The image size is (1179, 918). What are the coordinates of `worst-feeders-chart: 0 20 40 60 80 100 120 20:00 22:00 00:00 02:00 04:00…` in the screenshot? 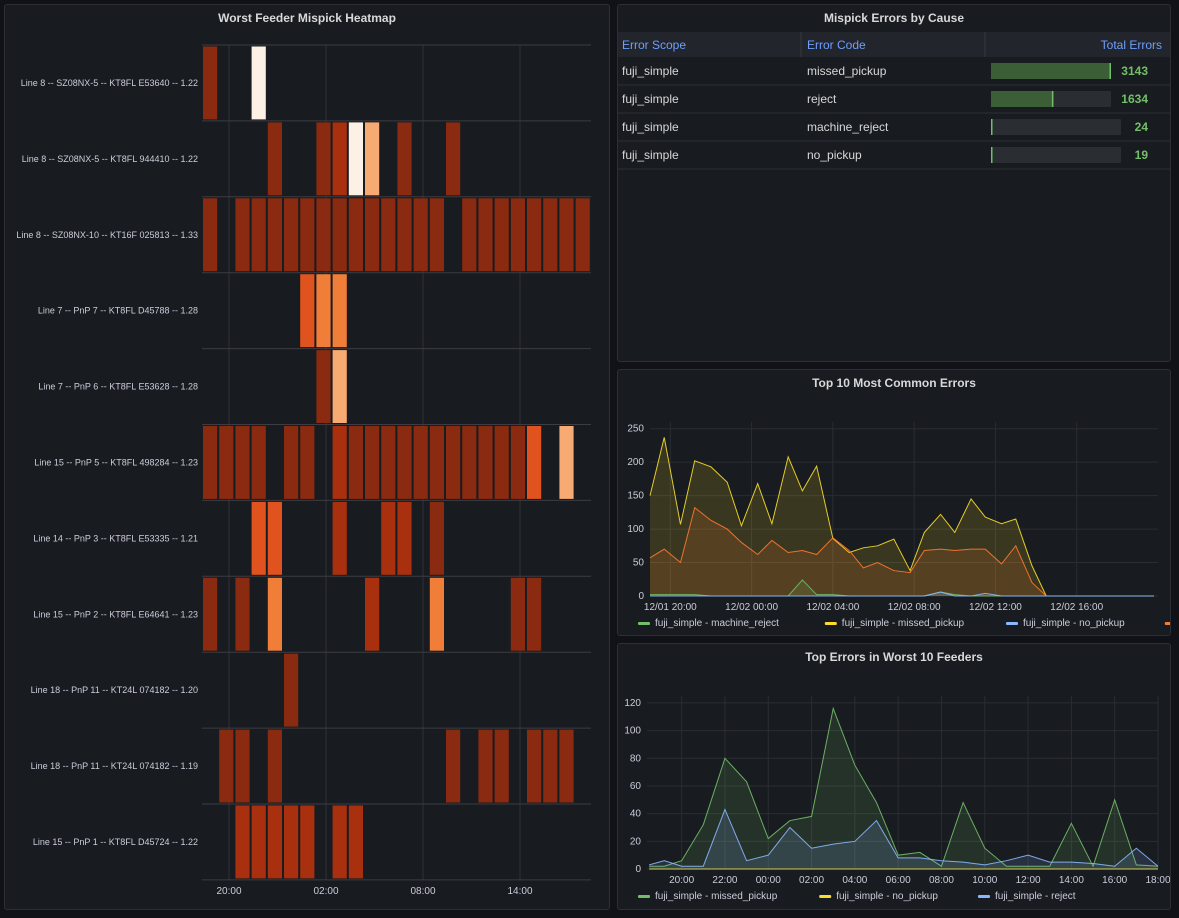 It's located at (897, 799).